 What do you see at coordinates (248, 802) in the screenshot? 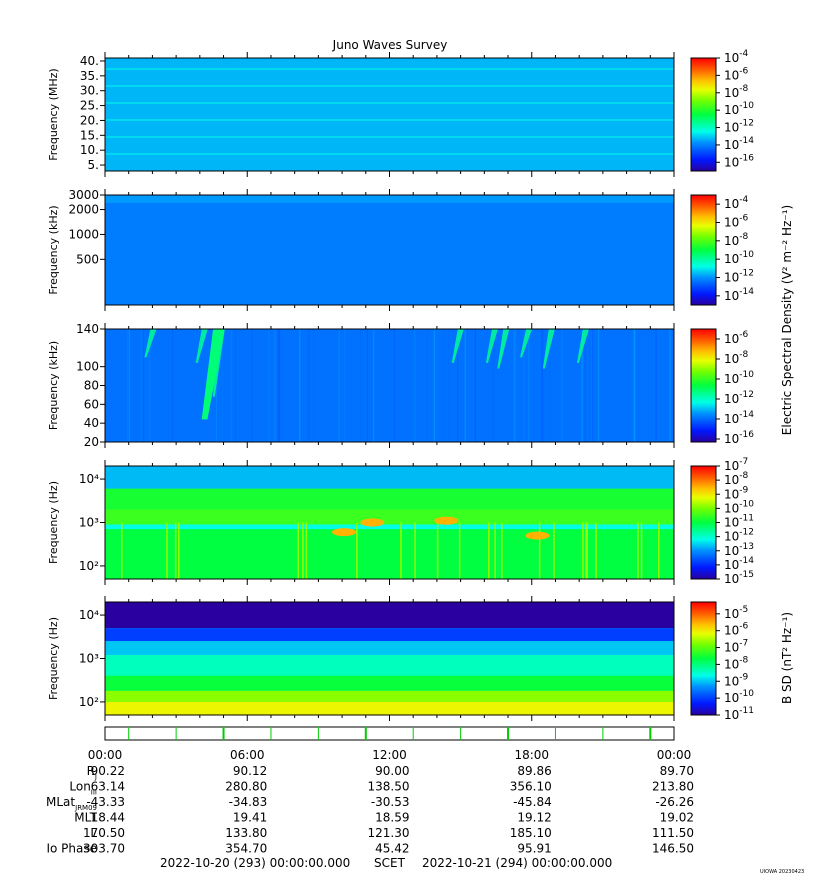
I see `ephemeris-value: -34.83` at bounding box center [248, 802].